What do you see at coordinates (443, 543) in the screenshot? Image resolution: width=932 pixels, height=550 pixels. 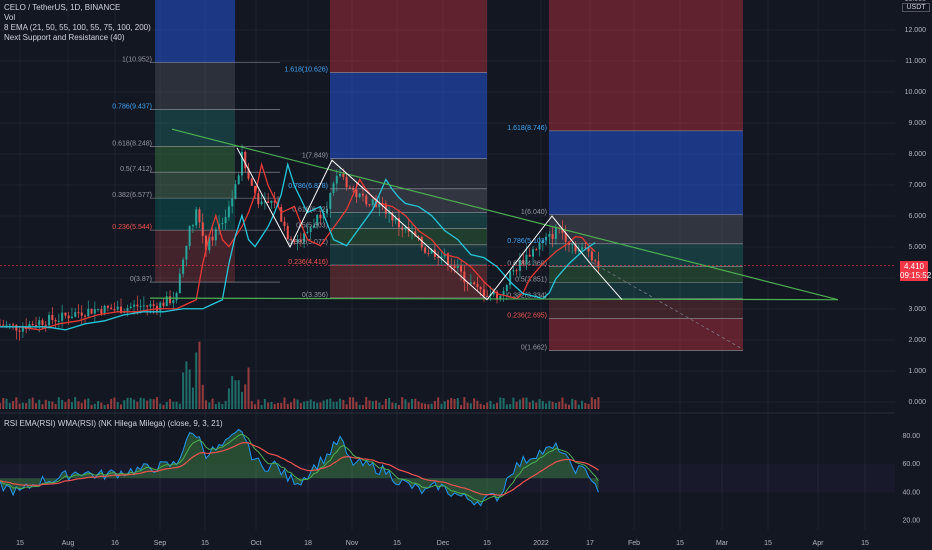 I see `x-tick: Dec` at bounding box center [443, 543].